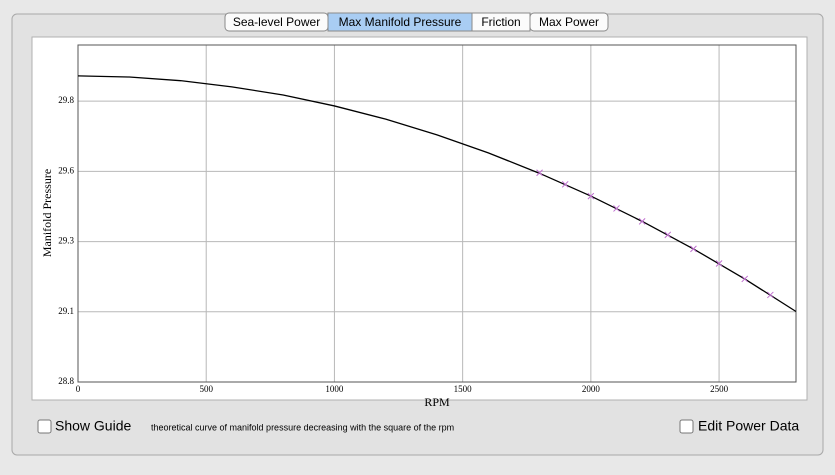  I want to click on x-axis-label: RPM, so click(437, 402).